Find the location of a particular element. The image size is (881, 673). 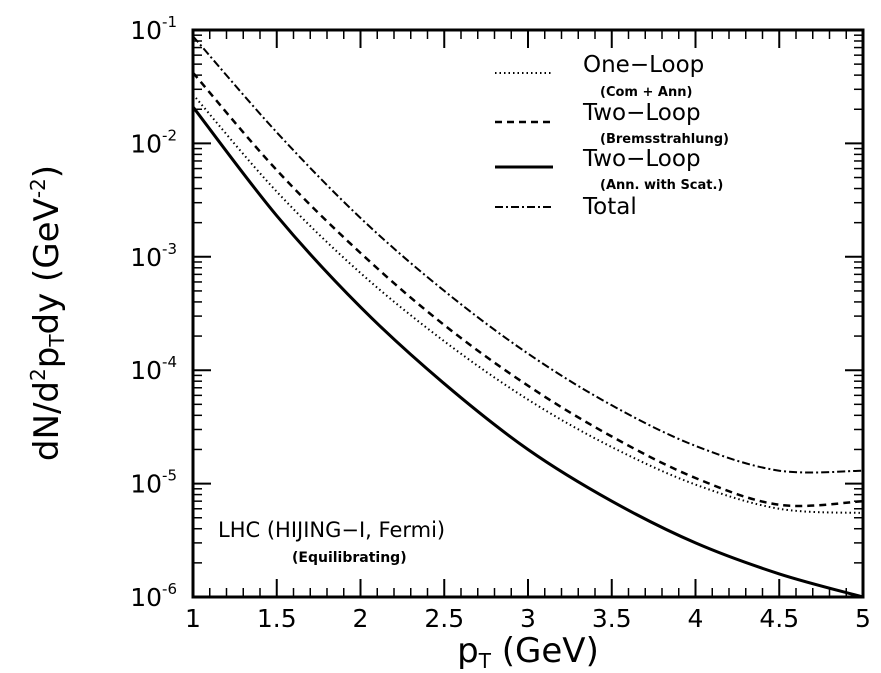

legend-label-ann-scat: Two−Loop is located at coordinates (641, 159).